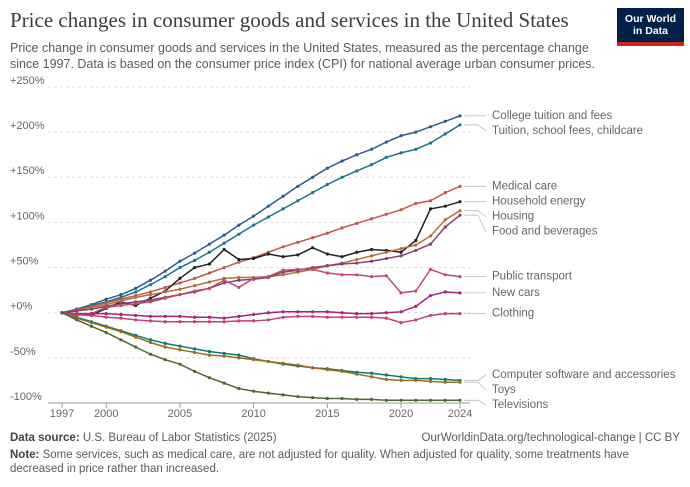 This screenshot has width=690, height=487. Describe the element at coordinates (260, 347) in the screenshot. I see `series-line` at that location.